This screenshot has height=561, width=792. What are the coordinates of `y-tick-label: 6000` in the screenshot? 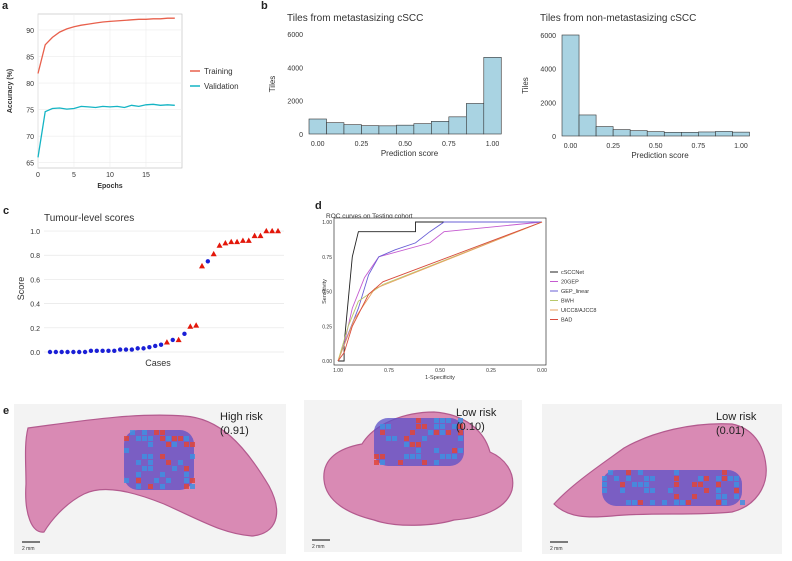 It's located at (295, 35).